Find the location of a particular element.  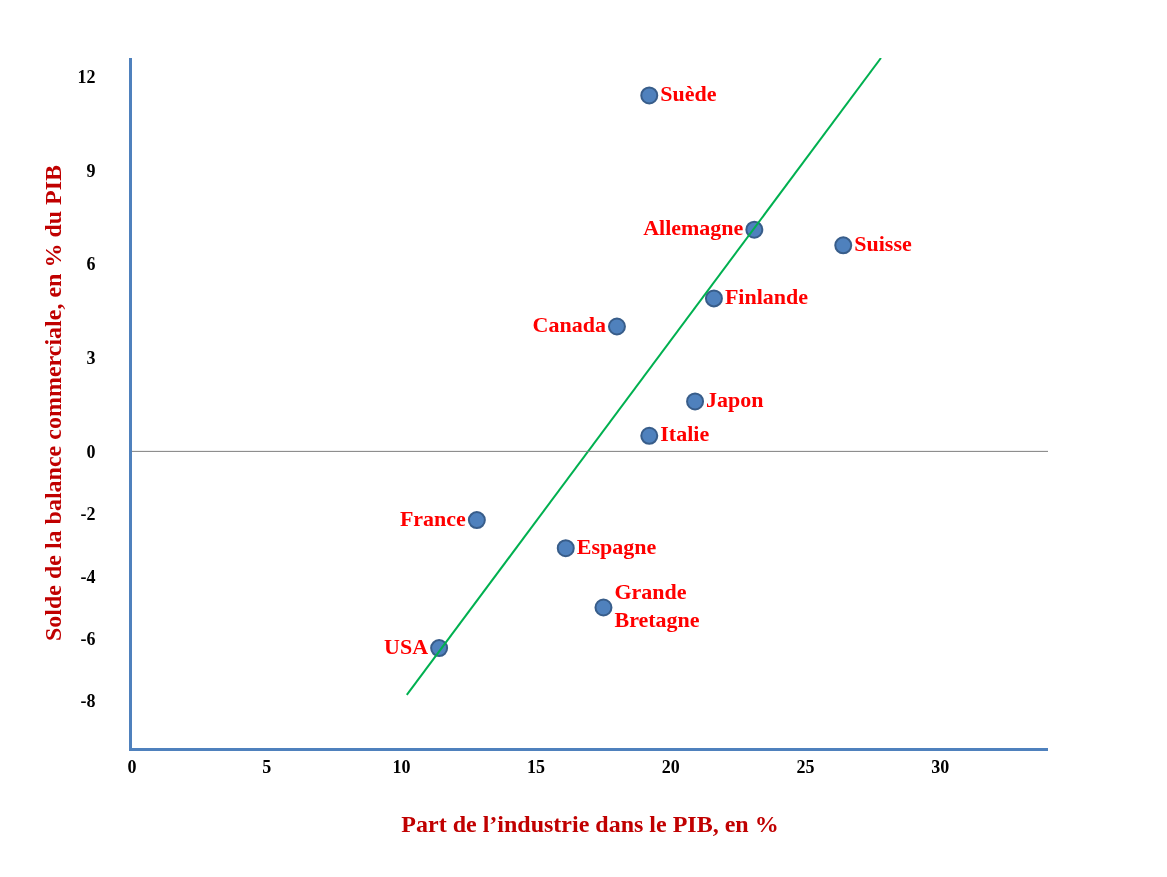

series-label: France is located at coordinates (433, 518).